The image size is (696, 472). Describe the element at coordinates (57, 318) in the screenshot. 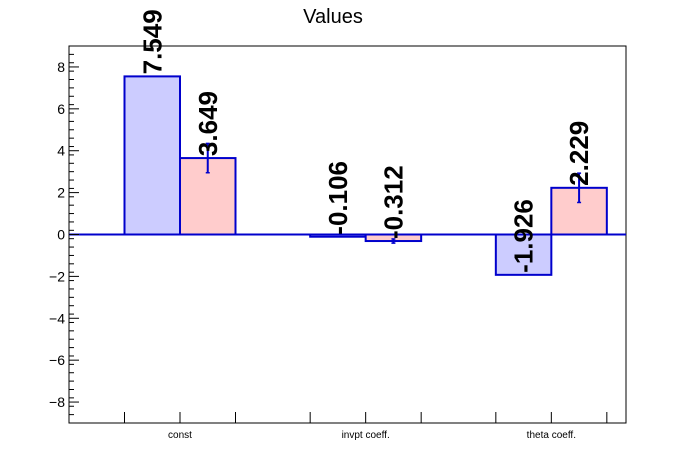

I see `y-tick-label: −4` at that location.